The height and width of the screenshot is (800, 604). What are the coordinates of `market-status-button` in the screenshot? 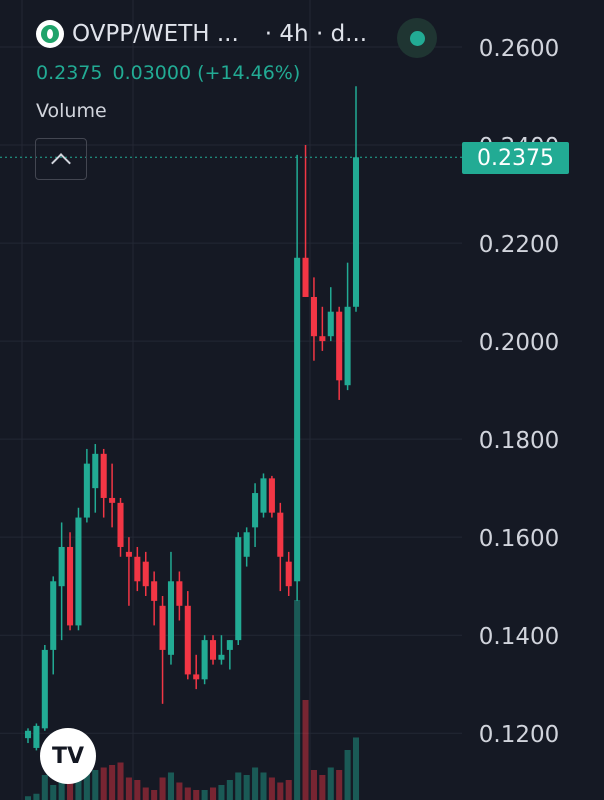 It's located at (417, 38).